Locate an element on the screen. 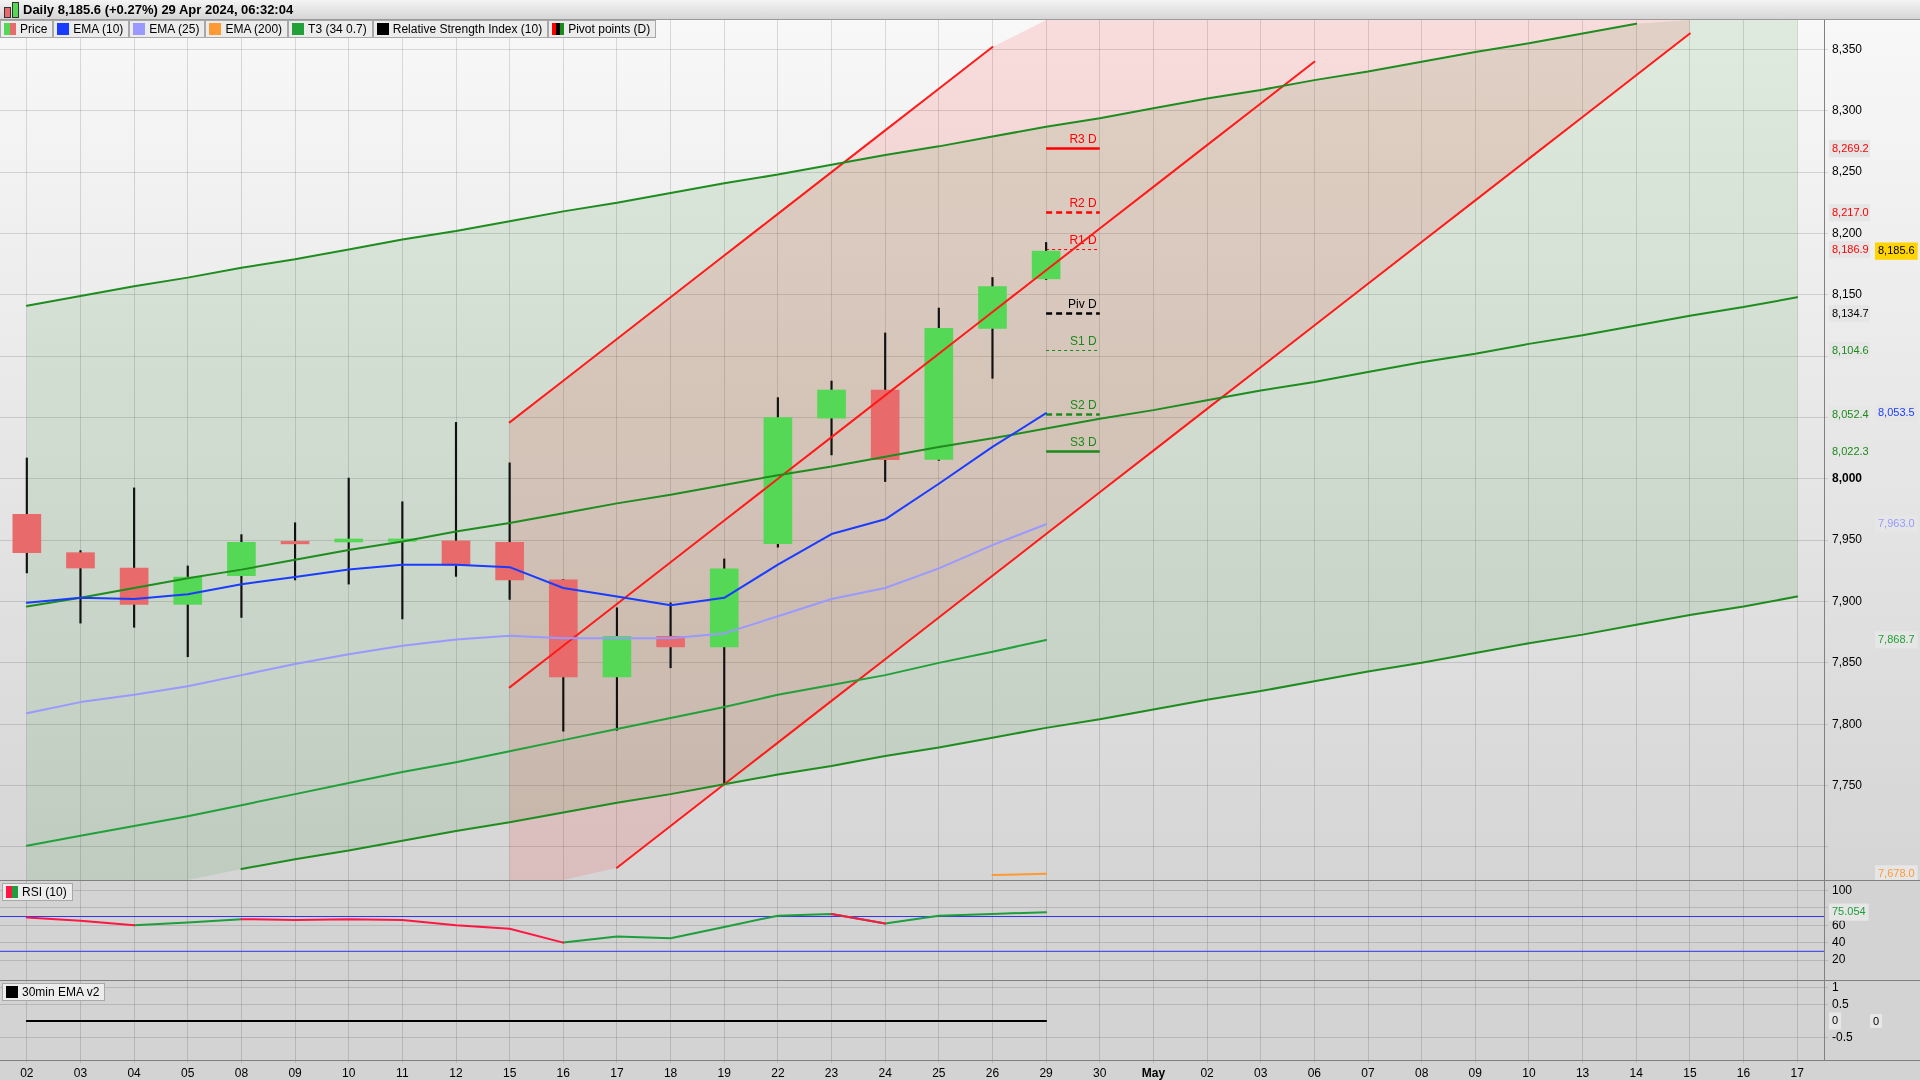 This screenshot has height=1080, width=1920. y-tick-label: 1 is located at coordinates (1835, 986).